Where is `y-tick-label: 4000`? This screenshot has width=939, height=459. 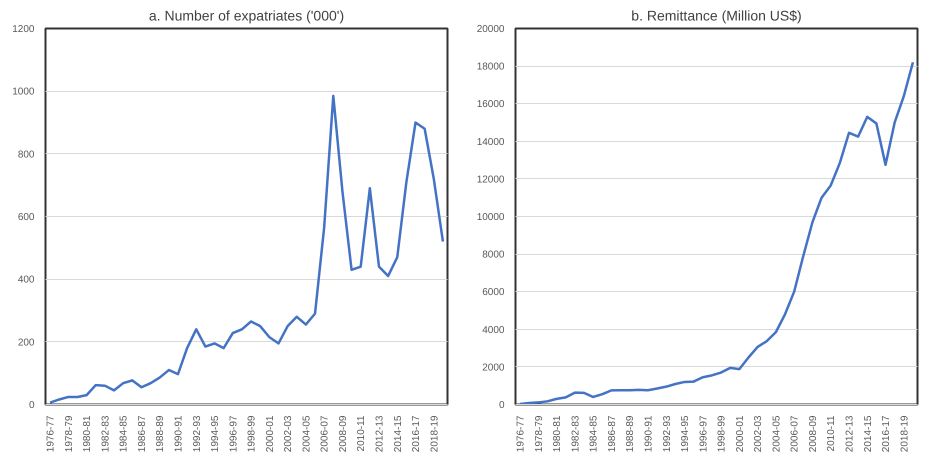 y-tick-label: 4000 is located at coordinates (493, 330).